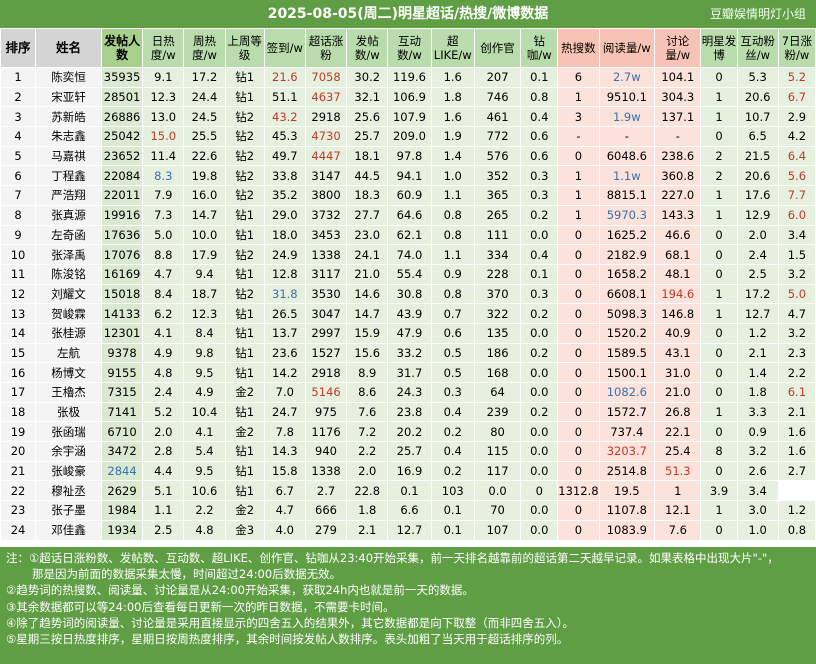 The image size is (816, 664). I want to click on table-cell: 3203.7, so click(627, 451).